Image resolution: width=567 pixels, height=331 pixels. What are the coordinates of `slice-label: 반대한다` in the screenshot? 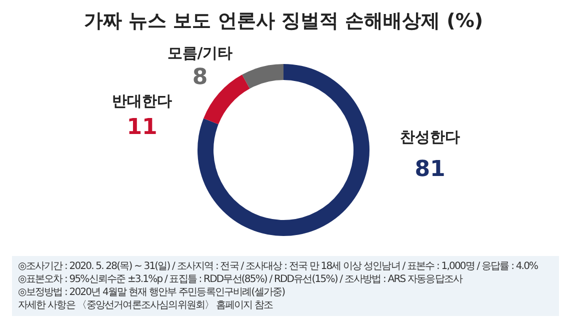 It's located at (142, 101).